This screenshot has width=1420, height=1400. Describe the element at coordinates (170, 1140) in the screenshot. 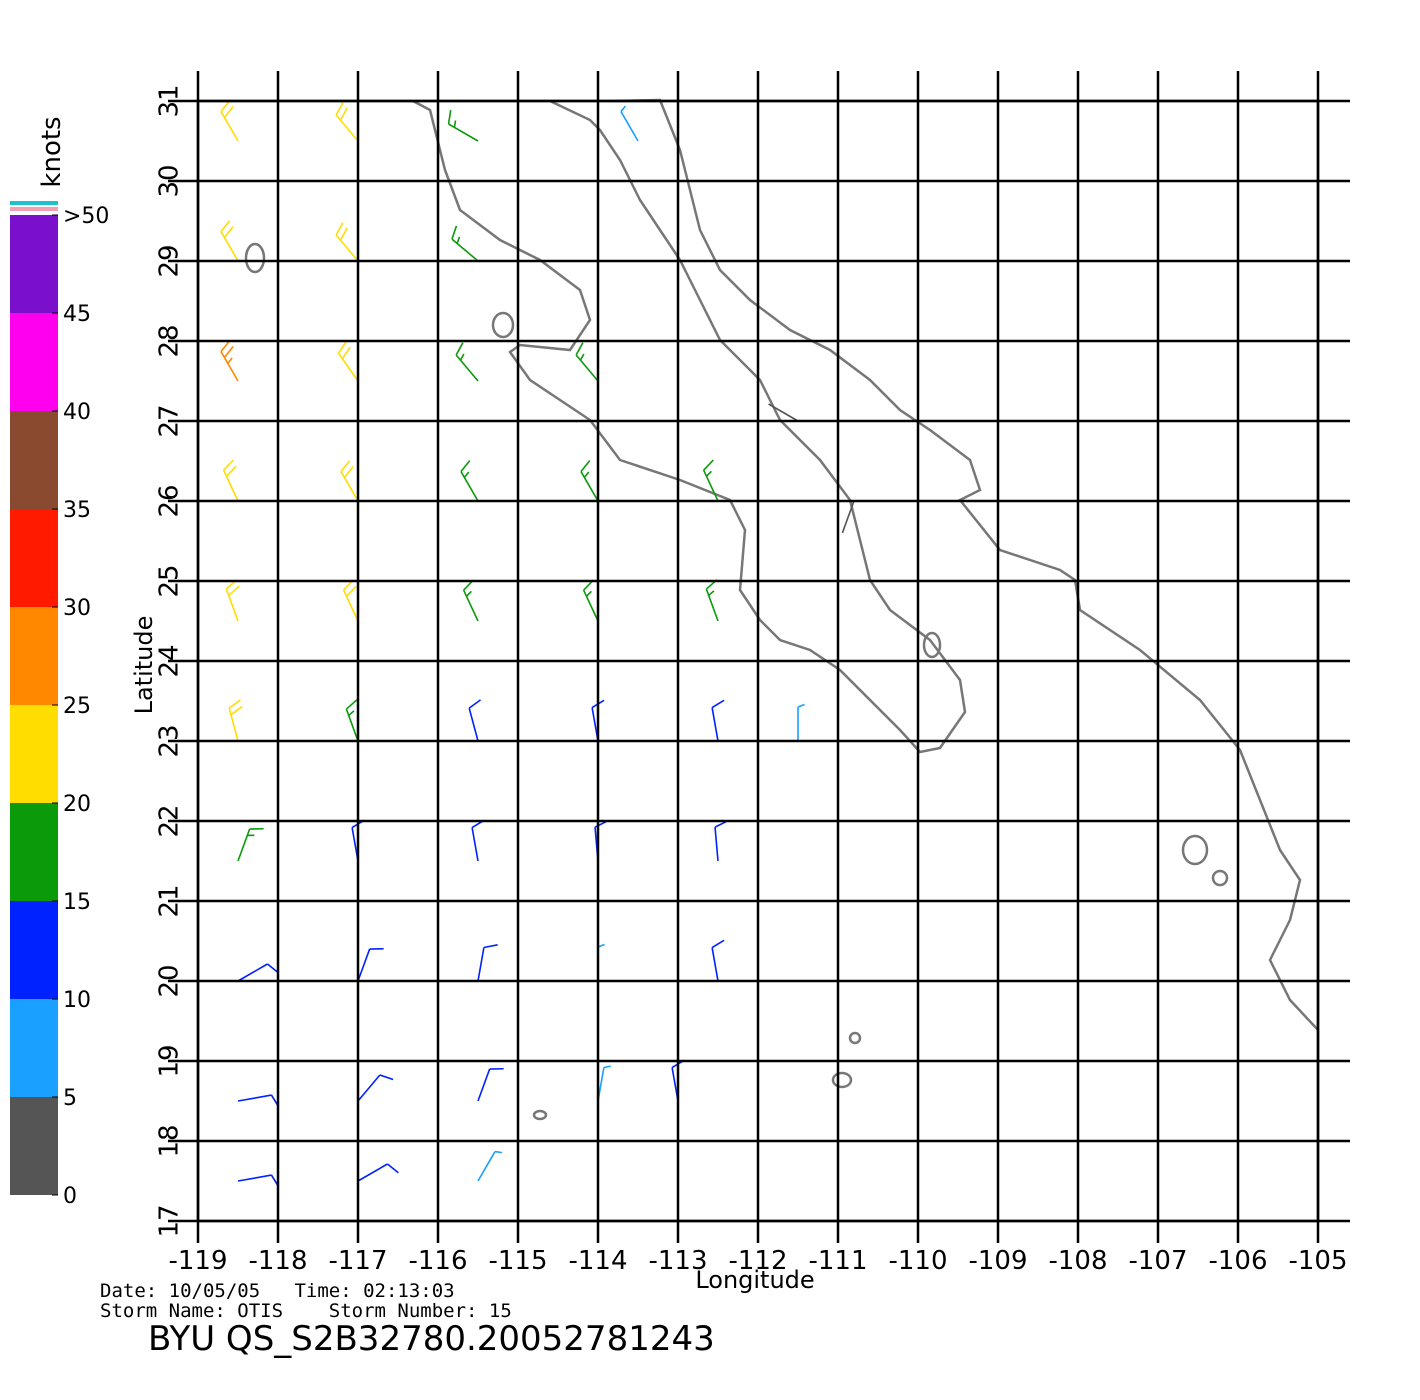

I see `y-tick-label: 18` at that location.